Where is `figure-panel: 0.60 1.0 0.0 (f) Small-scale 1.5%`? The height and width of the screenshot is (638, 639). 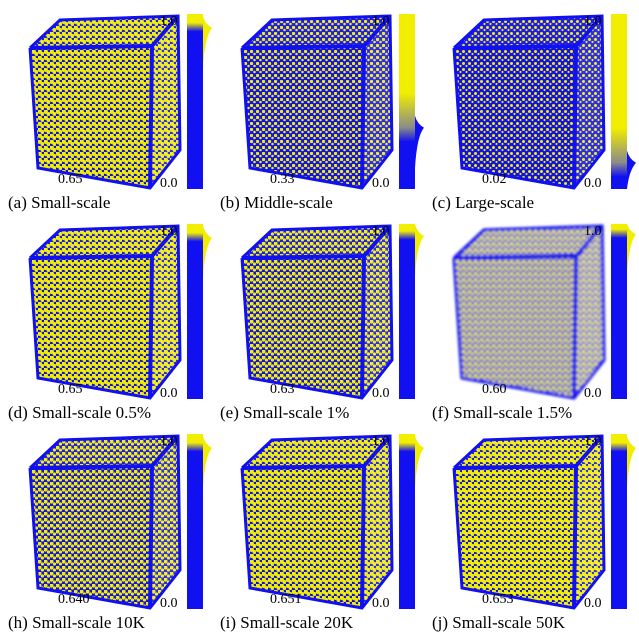 figure-panel: 0.60 1.0 0.0 (f) Small-scale 1.5% is located at coordinates (535, 323).